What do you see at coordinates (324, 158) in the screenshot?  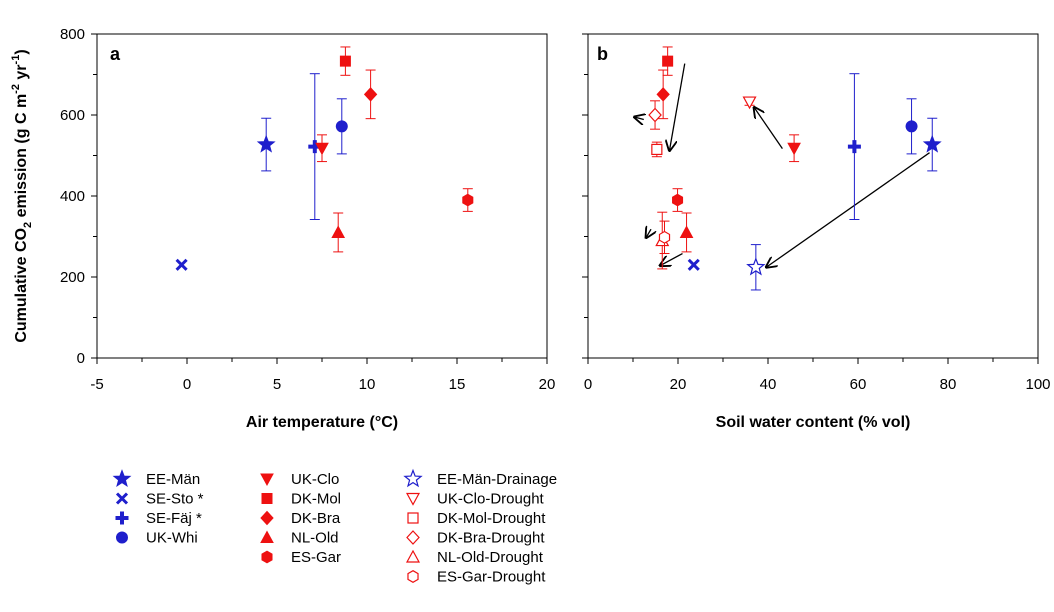 I see `panel-a-marks` at bounding box center [324, 158].